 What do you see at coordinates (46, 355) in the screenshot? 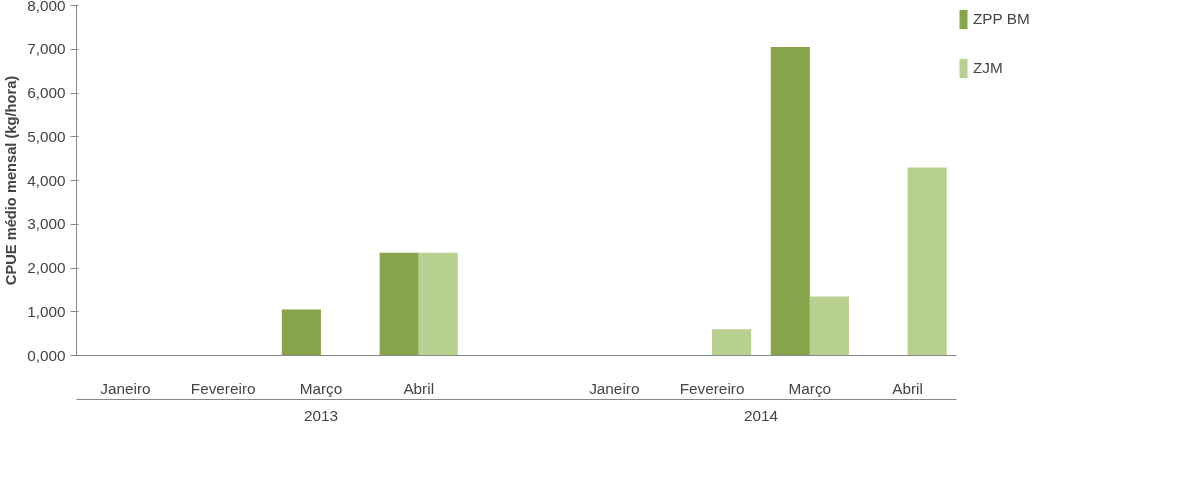
I see `y-tick-label: 0,000` at bounding box center [46, 355].